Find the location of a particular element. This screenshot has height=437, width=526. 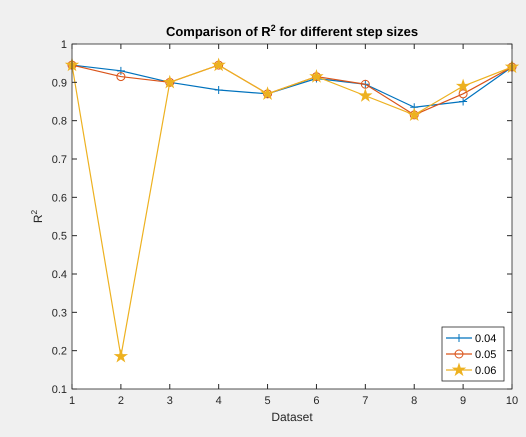

x-tick-label: 1 is located at coordinates (72, 401).